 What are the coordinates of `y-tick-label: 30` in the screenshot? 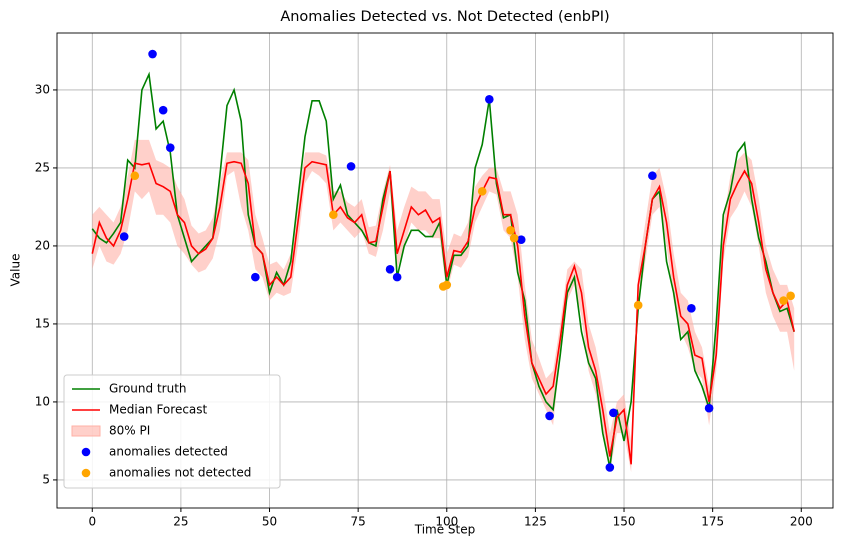 It's located at (42, 89).